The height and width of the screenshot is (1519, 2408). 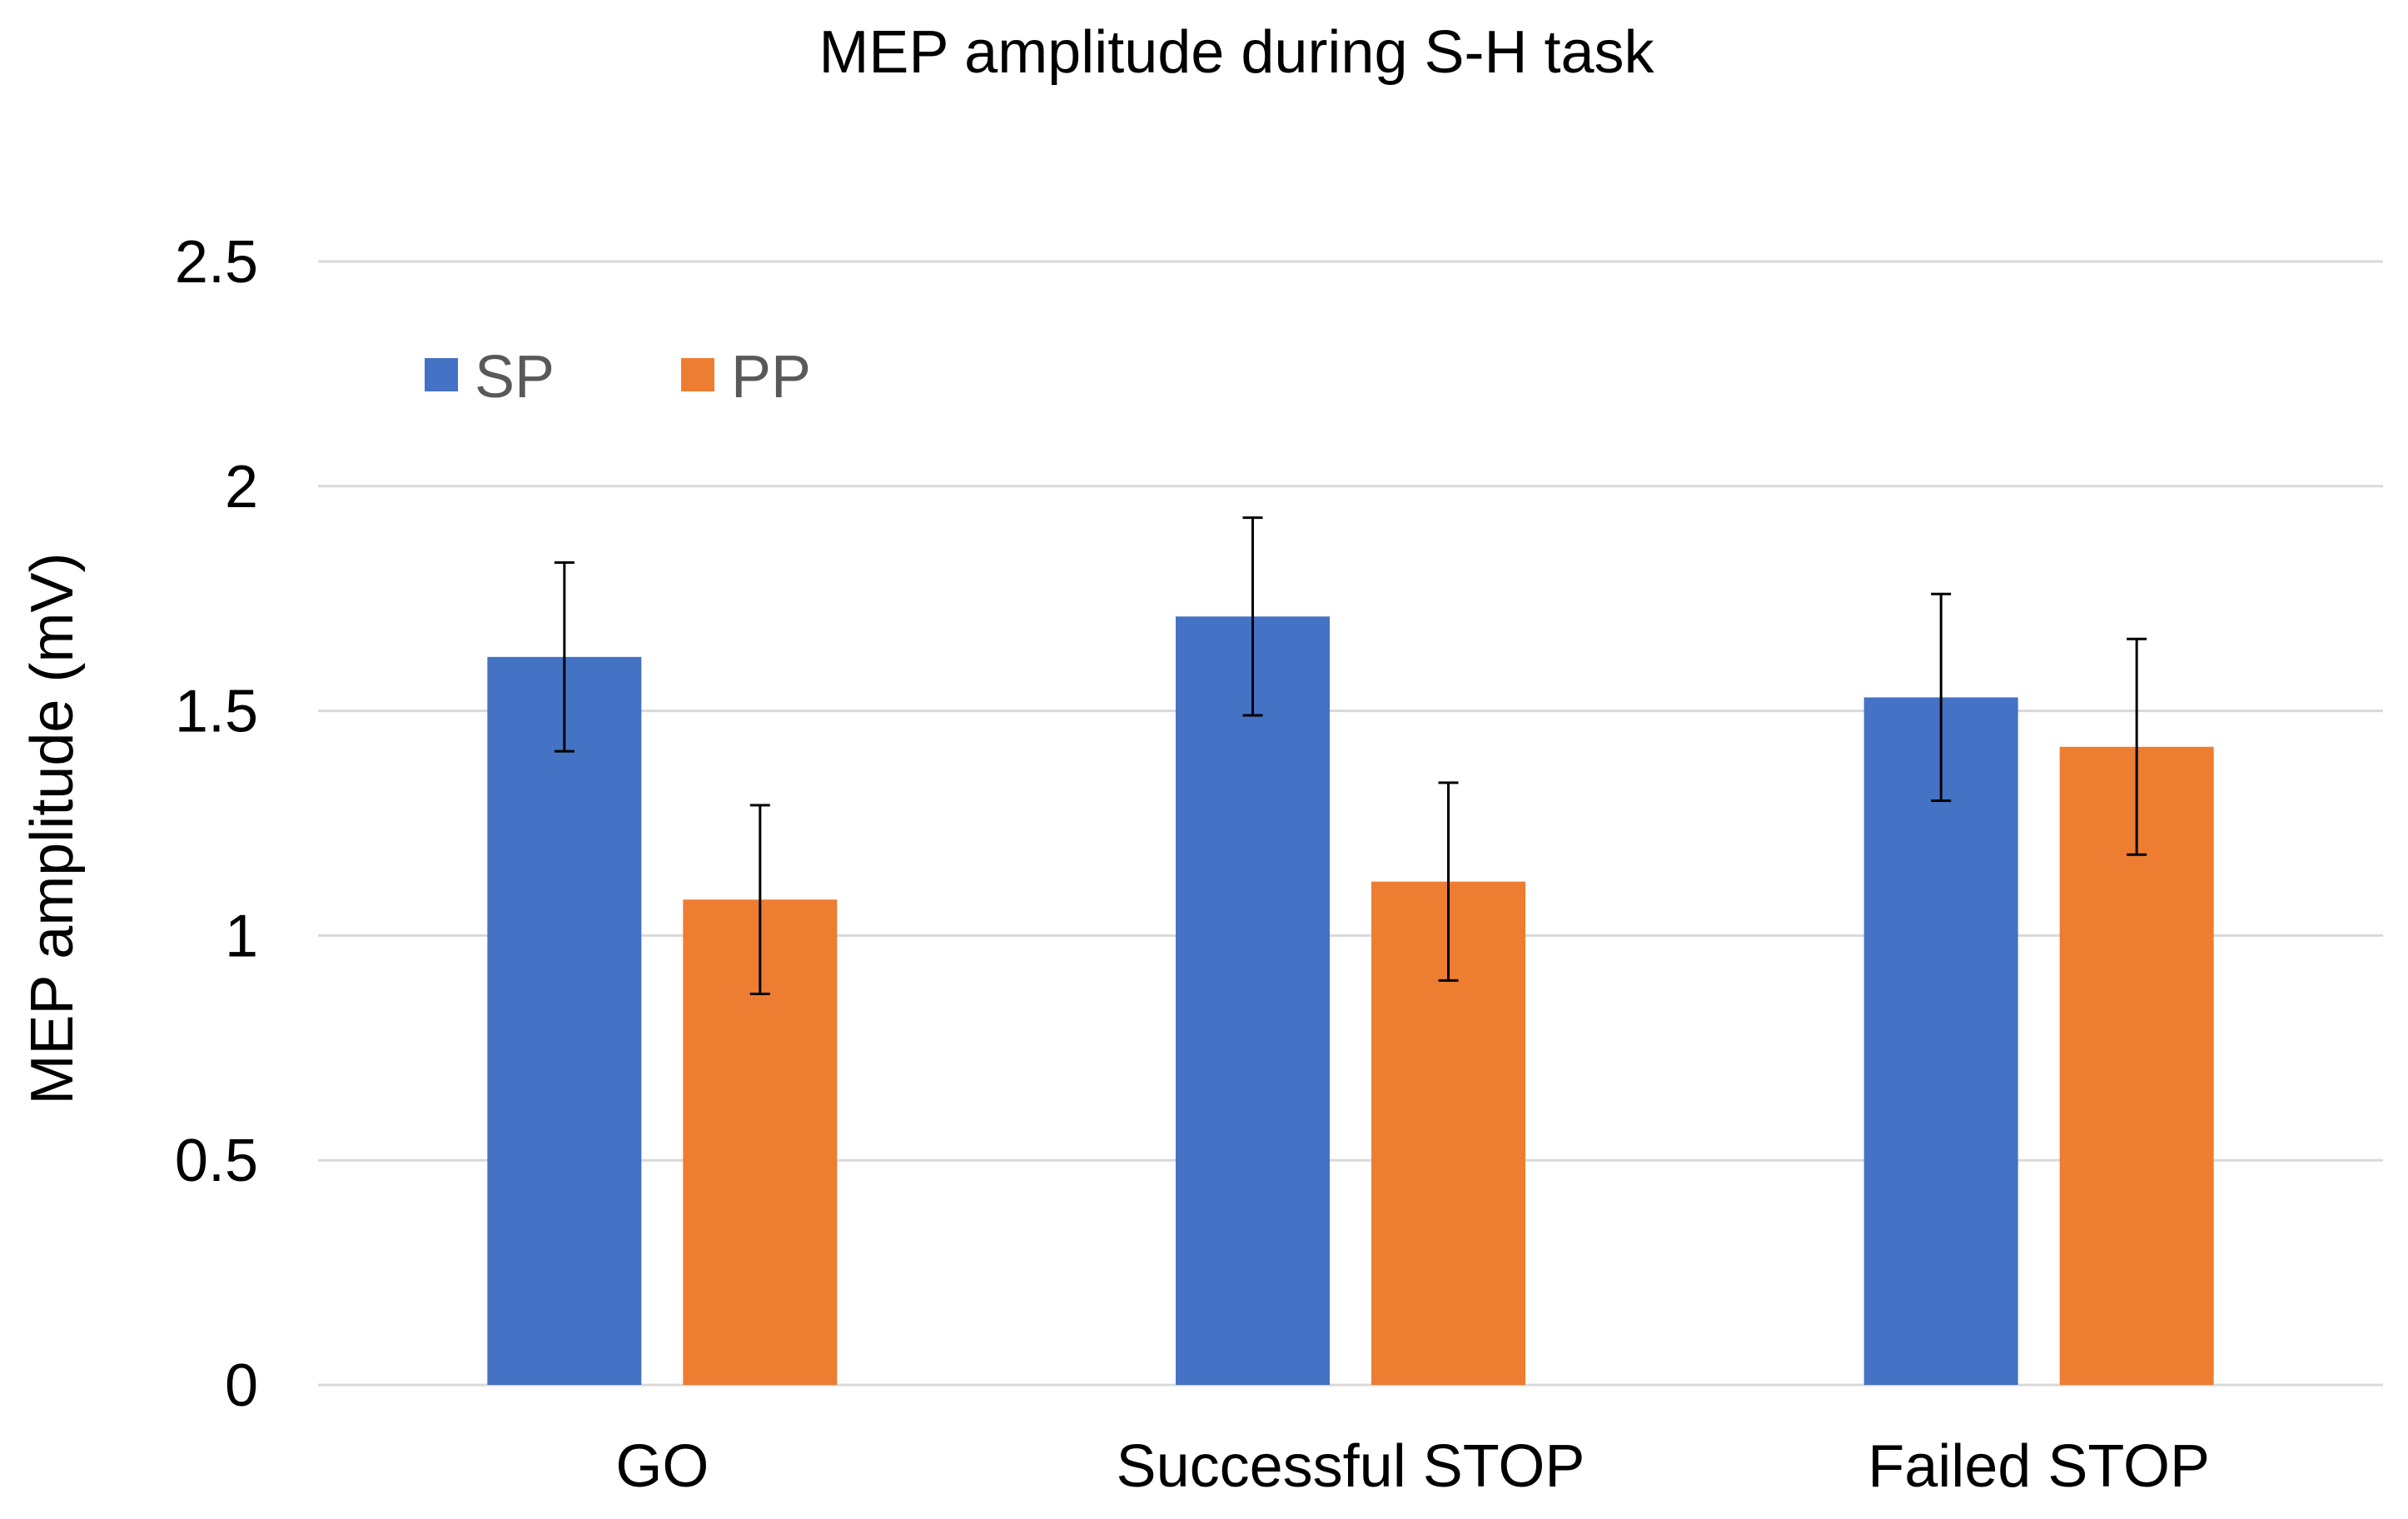 I want to click on x-tick-label: Failed STOP, so click(x=2039, y=1466).